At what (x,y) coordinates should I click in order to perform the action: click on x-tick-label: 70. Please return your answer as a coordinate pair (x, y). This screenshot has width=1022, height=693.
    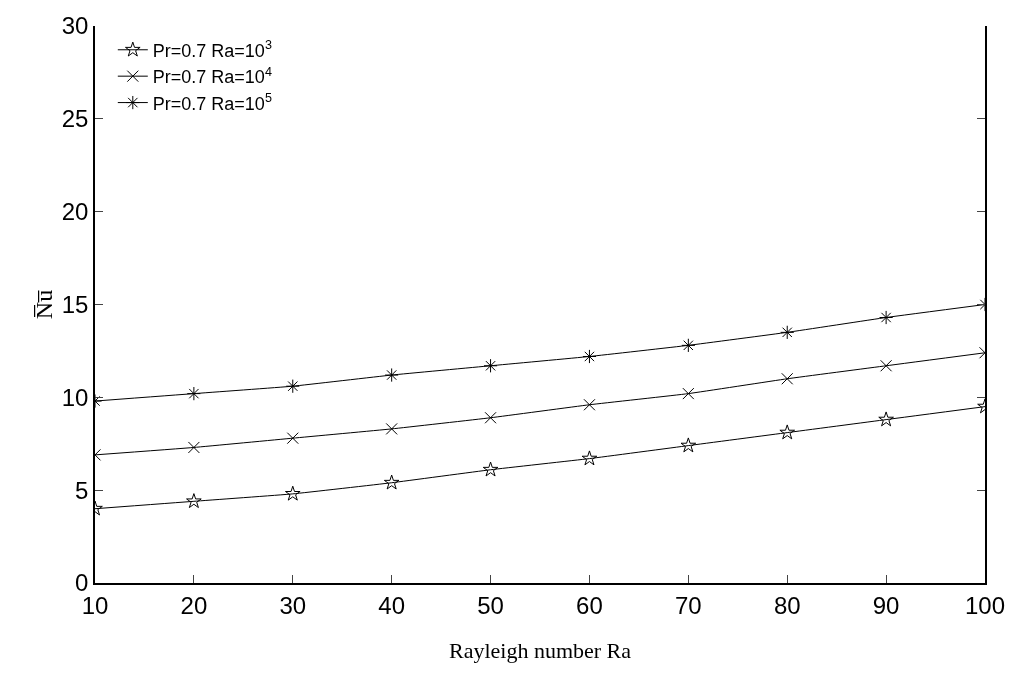
    Looking at the image, I should click on (688, 605).